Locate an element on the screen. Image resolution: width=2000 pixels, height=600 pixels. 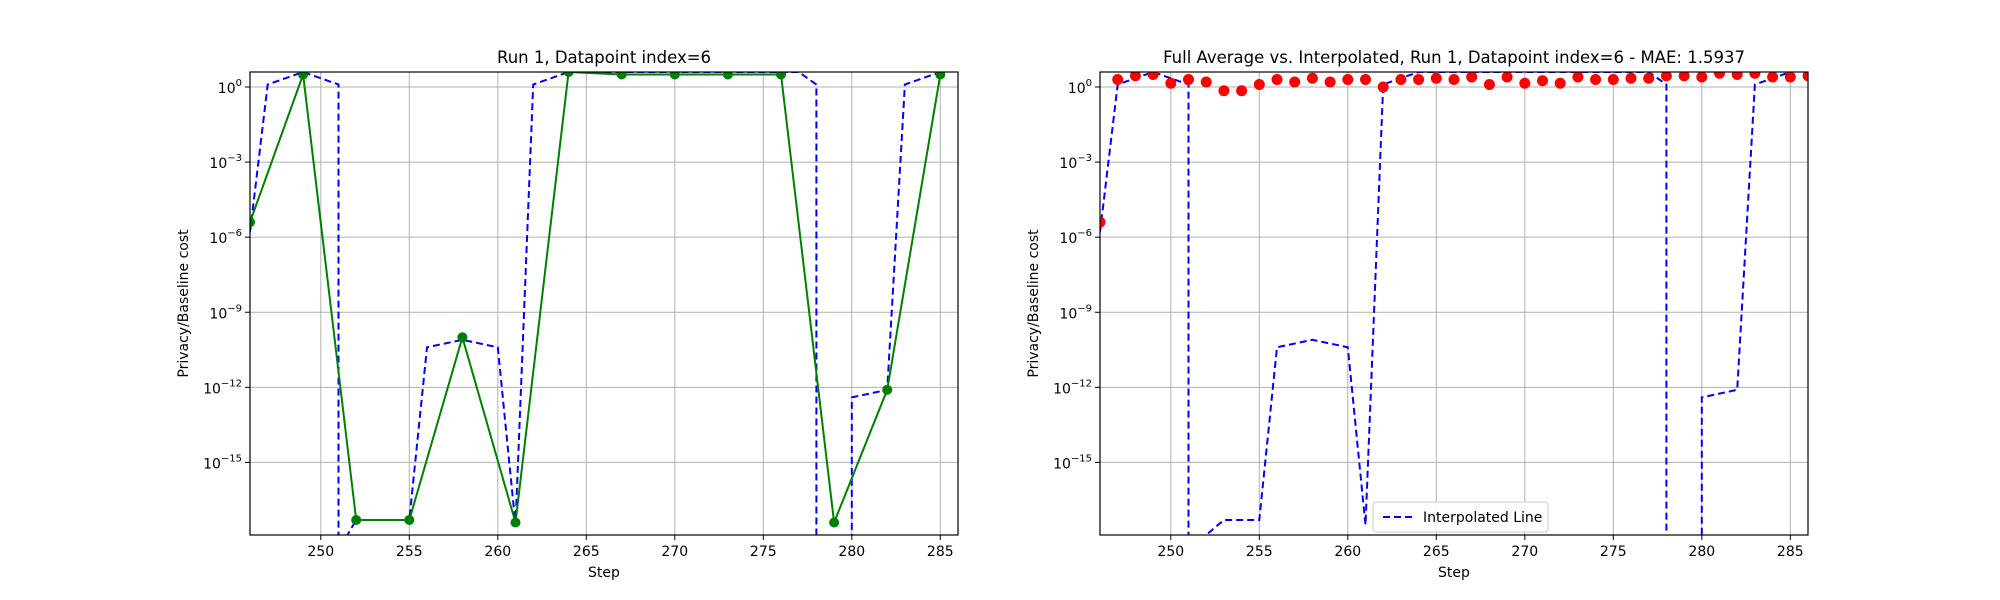
x-tick-label: 270 is located at coordinates (674, 552).